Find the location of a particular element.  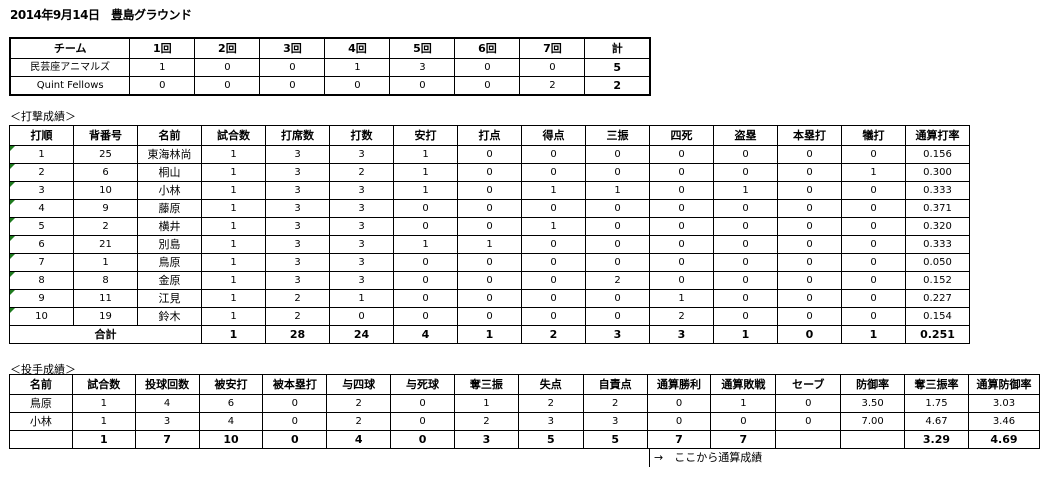

stat-cell: 藤原 is located at coordinates (169, 208).